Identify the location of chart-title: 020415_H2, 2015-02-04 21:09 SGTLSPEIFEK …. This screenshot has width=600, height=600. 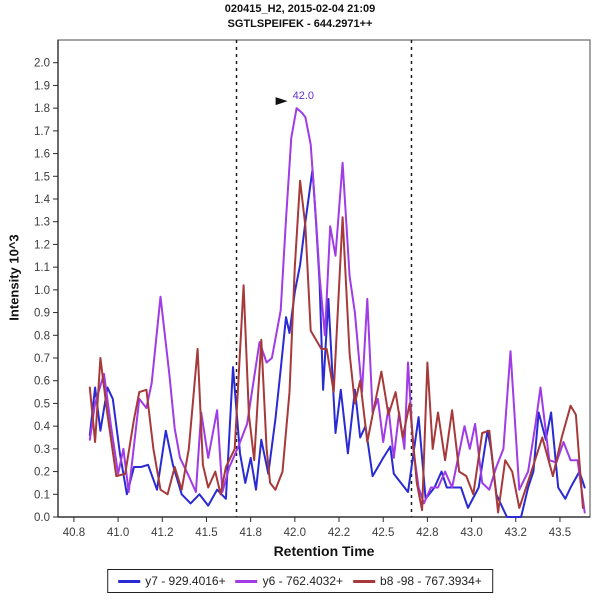
(300, 17).